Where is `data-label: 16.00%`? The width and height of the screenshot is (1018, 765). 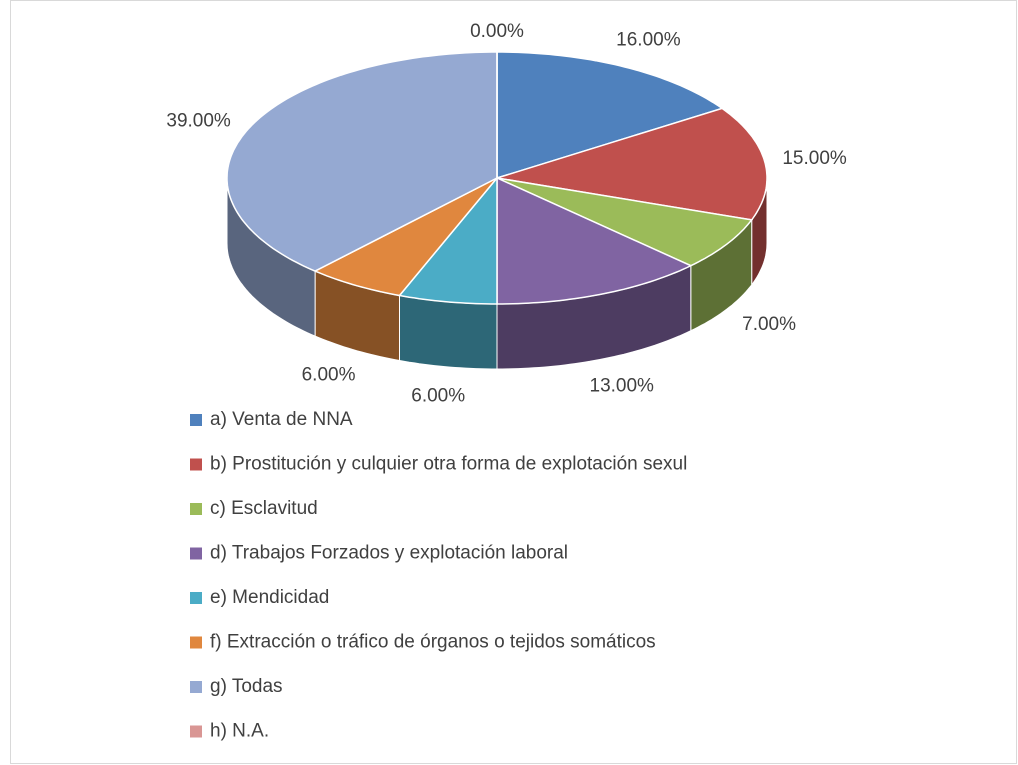
data-label: 16.00% is located at coordinates (648, 40).